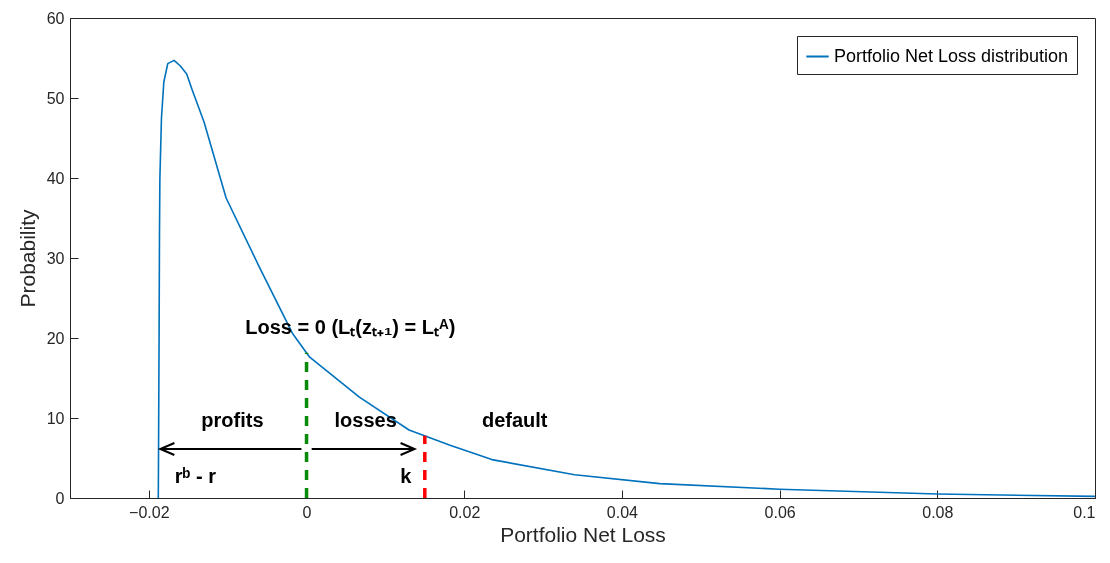 The height and width of the screenshot is (563, 1110). What do you see at coordinates (350, 326) in the screenshot?
I see `annotation: Loss = 0 (Lₜ(zₜ₊₁) = Lₜᴬ)` at bounding box center [350, 326].